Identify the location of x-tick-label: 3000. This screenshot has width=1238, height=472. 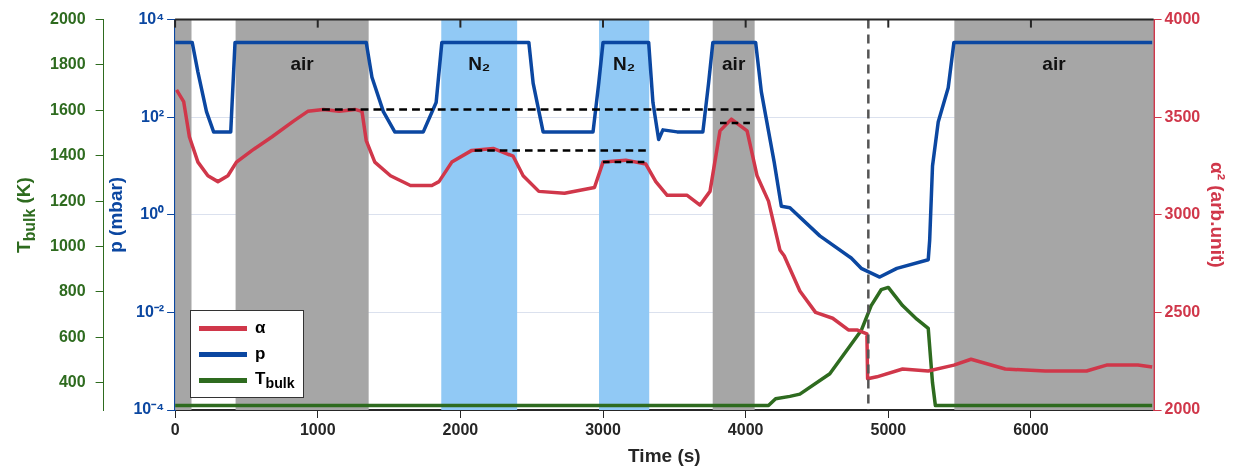
(603, 430).